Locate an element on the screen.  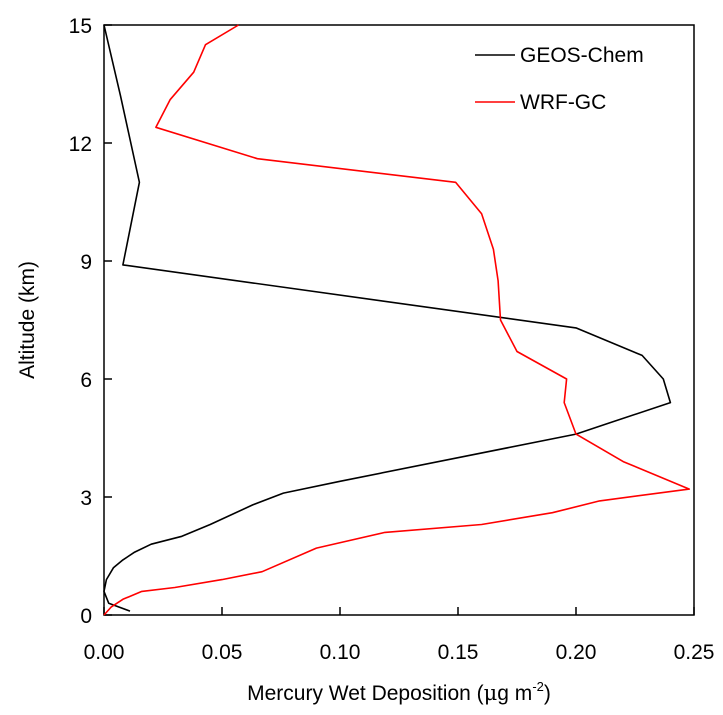
legend: GEOS-Chem WRF-GC is located at coordinates (559, 79).